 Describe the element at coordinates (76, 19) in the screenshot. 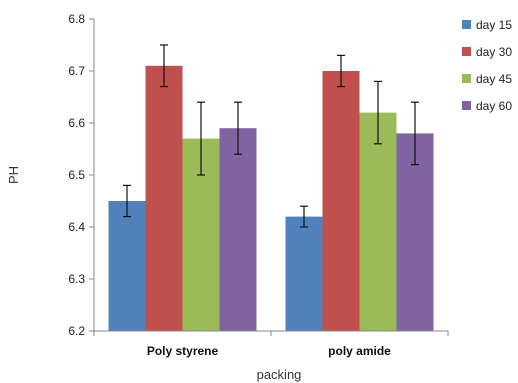

I see `y-tick-label: 6.8` at that location.